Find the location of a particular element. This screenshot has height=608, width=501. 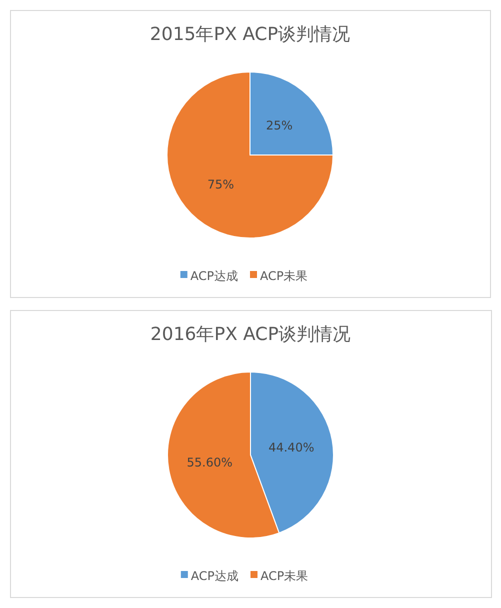

data-label: 55.60% is located at coordinates (209, 462).